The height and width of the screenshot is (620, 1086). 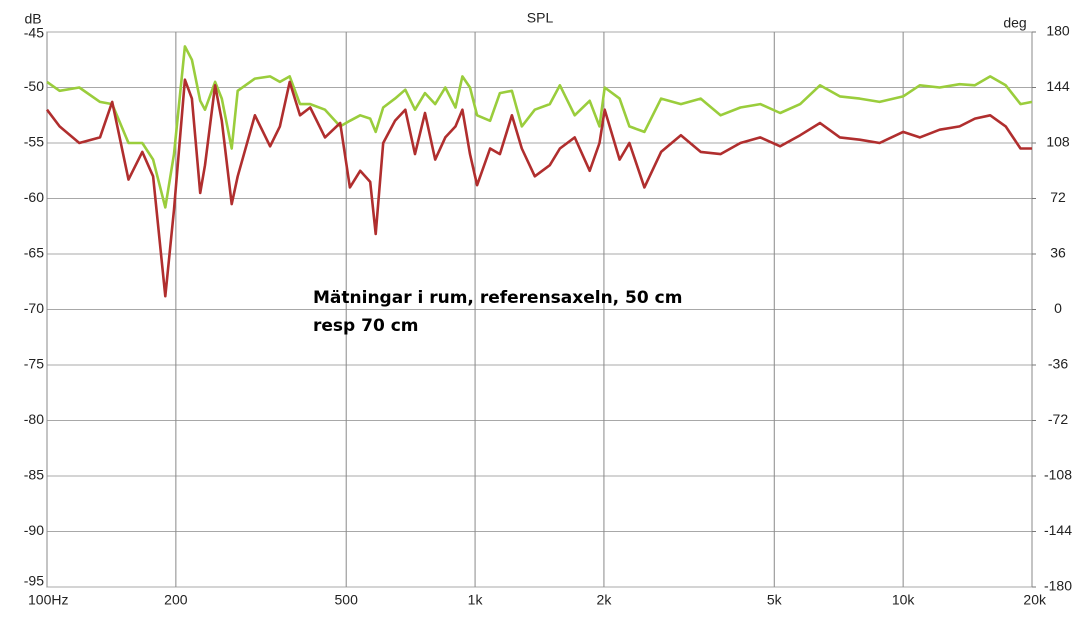 I want to click on y-tick-label: -75, so click(x=34, y=364).